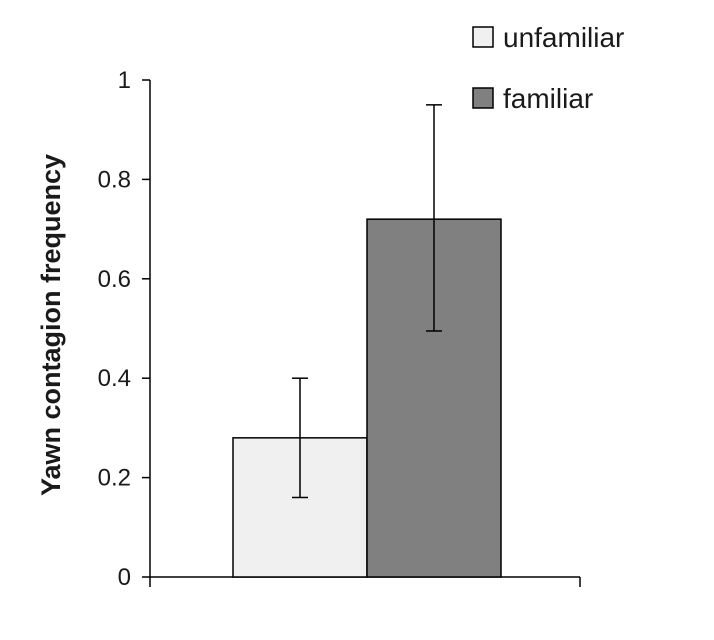 This screenshot has width=714, height=640. Describe the element at coordinates (548, 68) in the screenshot. I see `legend: unfamiliar familiar` at that location.